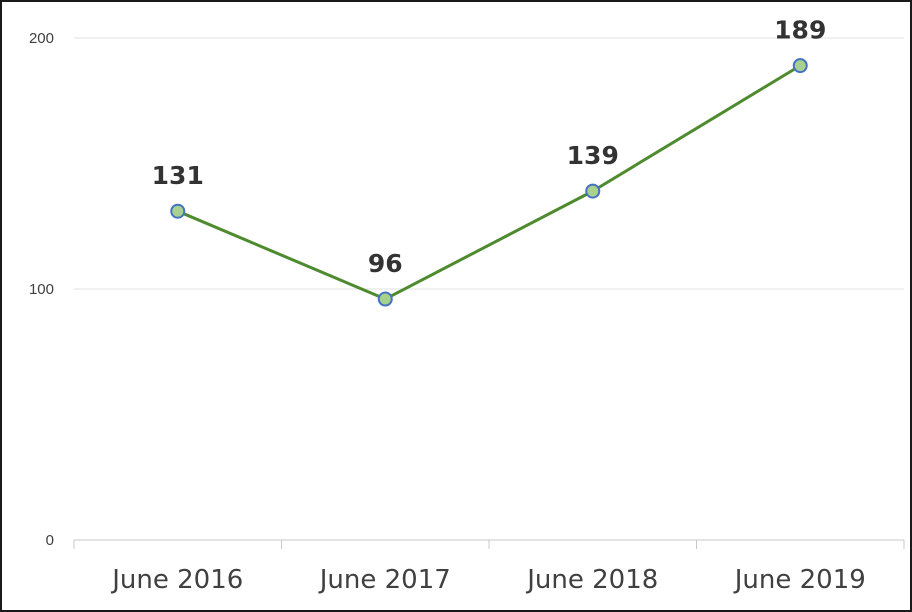  What do you see at coordinates (593, 155) in the screenshot?
I see `data-label: 139` at bounding box center [593, 155].